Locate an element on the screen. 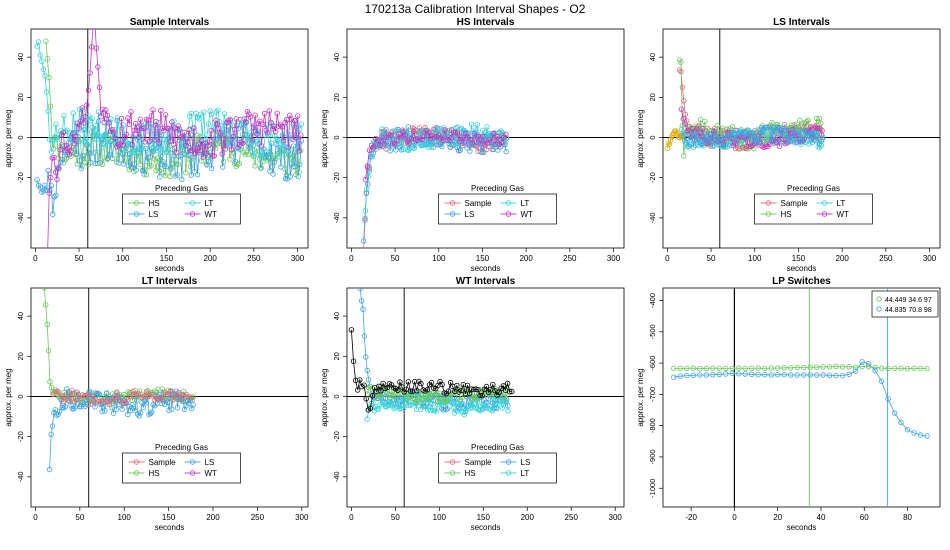 This screenshot has width=950, height=550. y-tick-label: 40 is located at coordinates (336, 316).